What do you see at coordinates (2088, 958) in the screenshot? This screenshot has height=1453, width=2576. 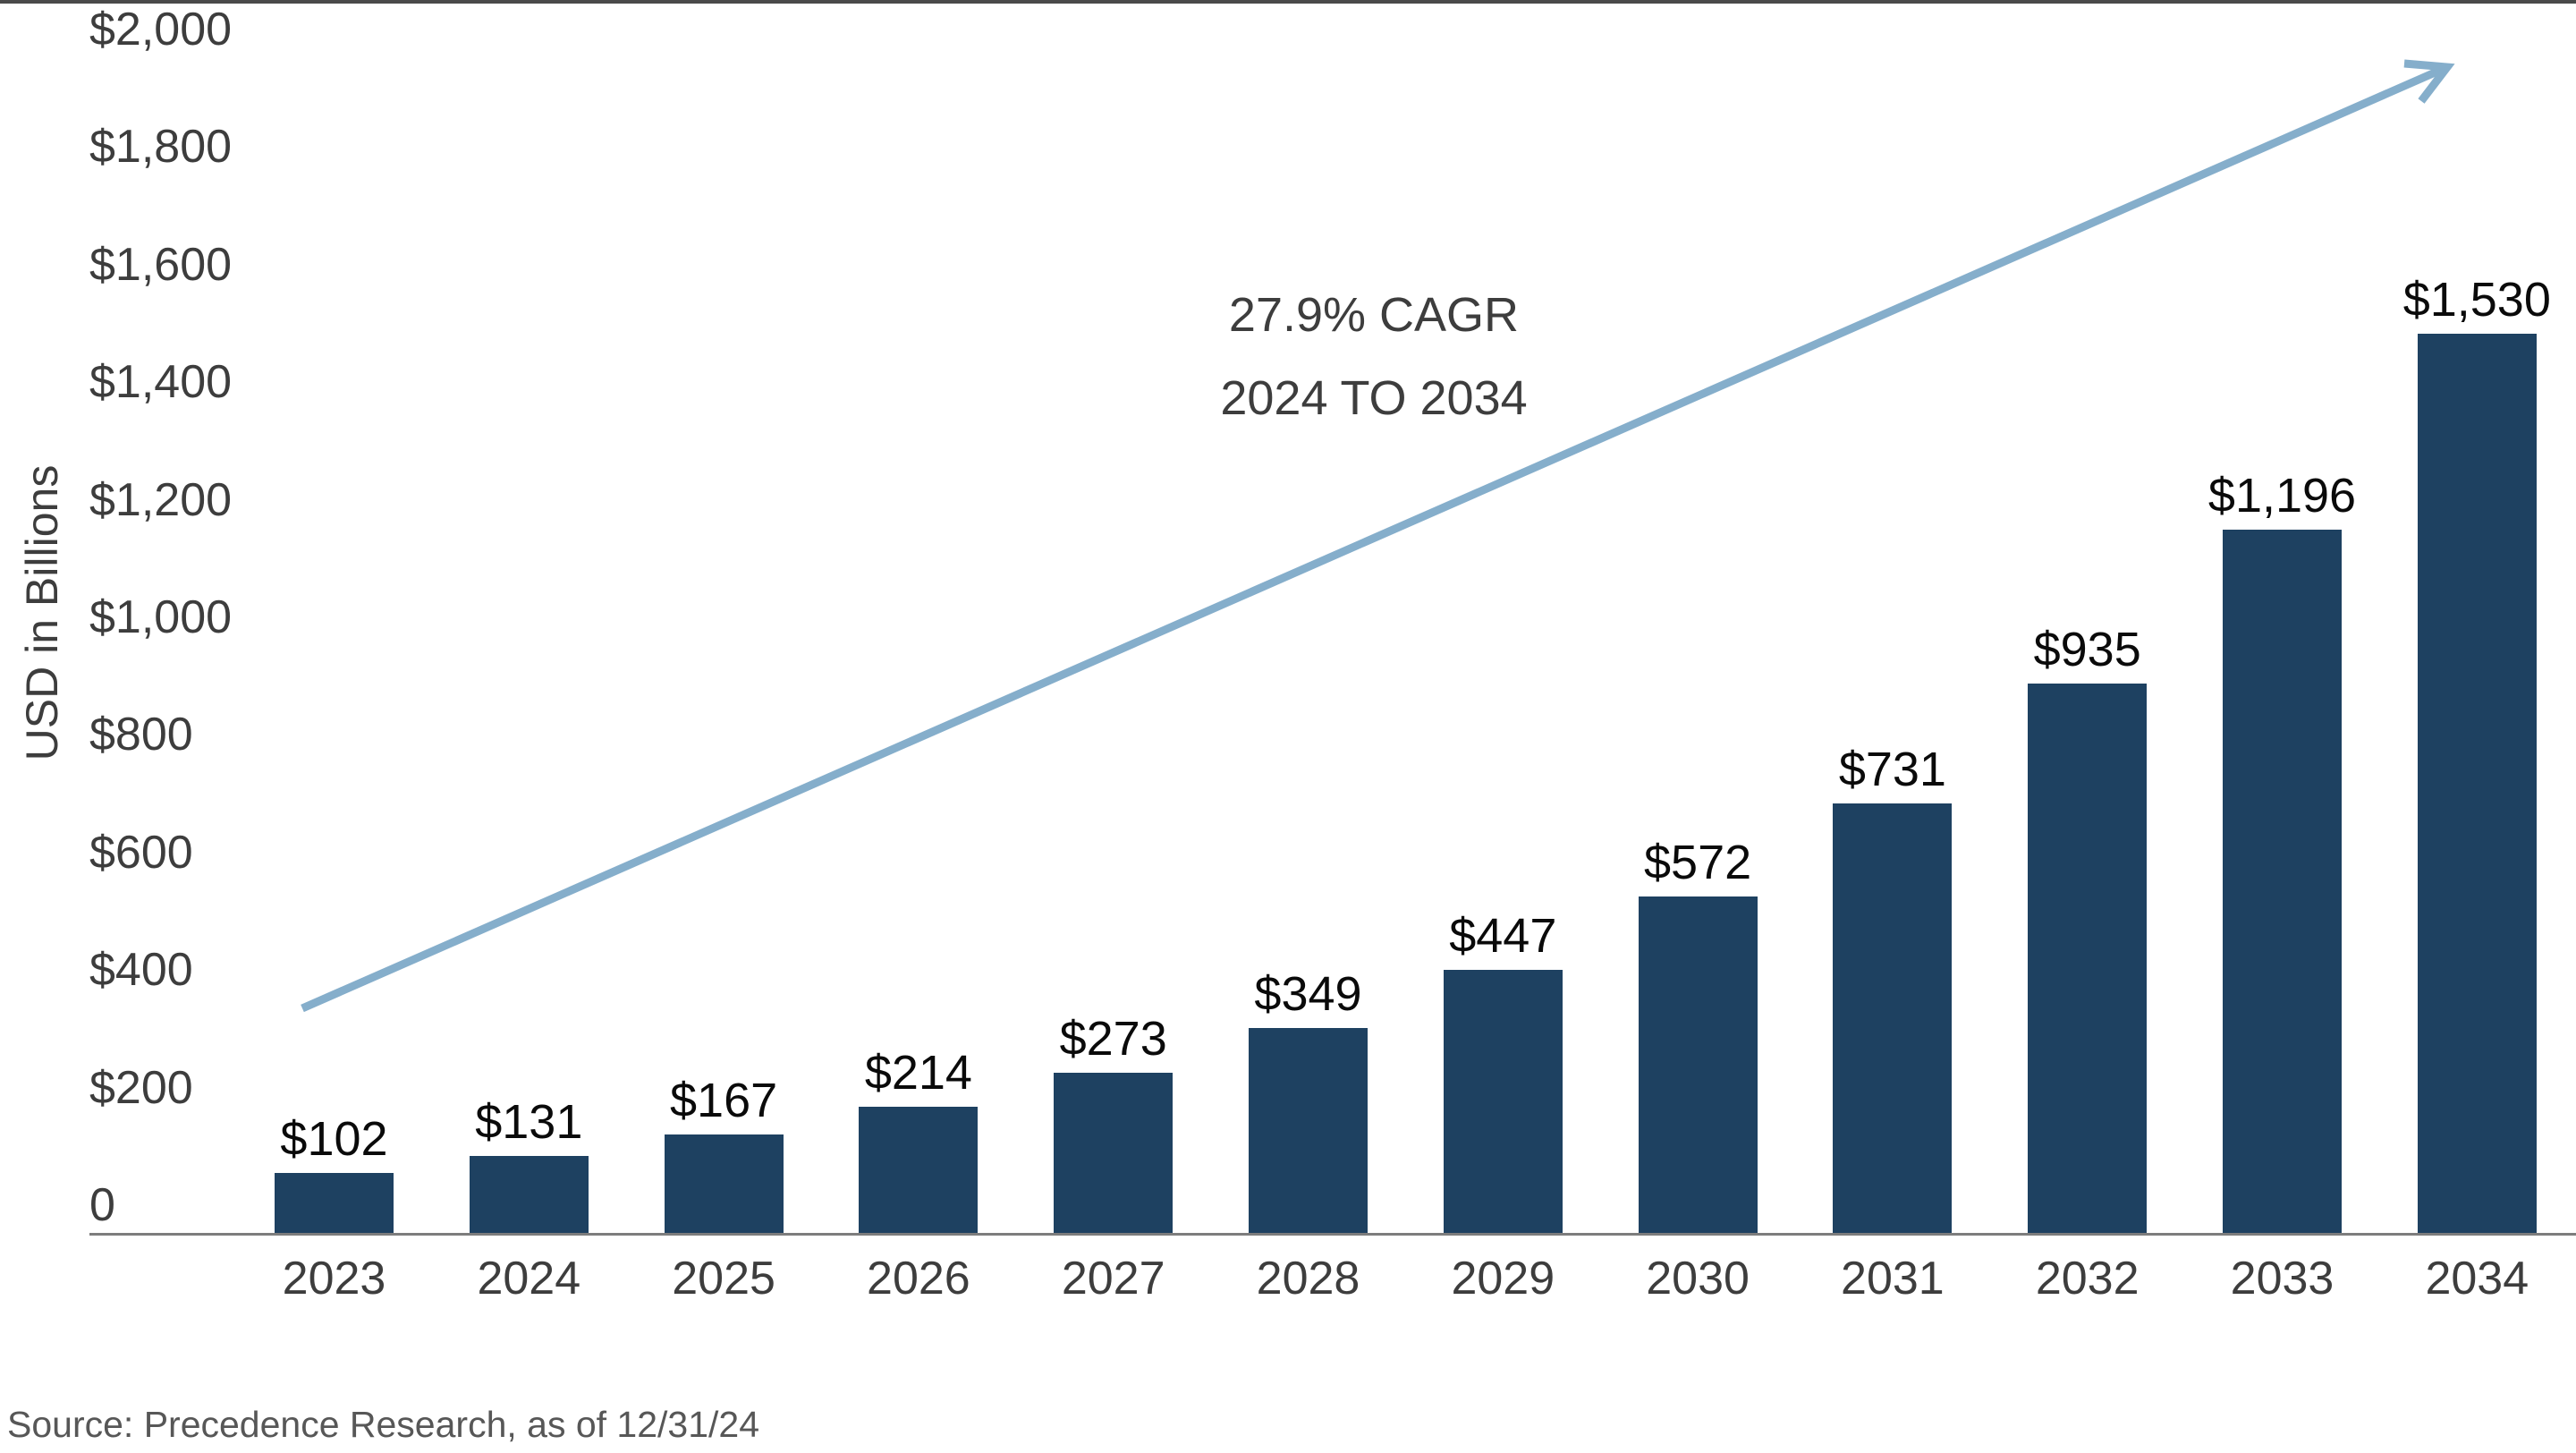 I see `bar-2032` at bounding box center [2088, 958].